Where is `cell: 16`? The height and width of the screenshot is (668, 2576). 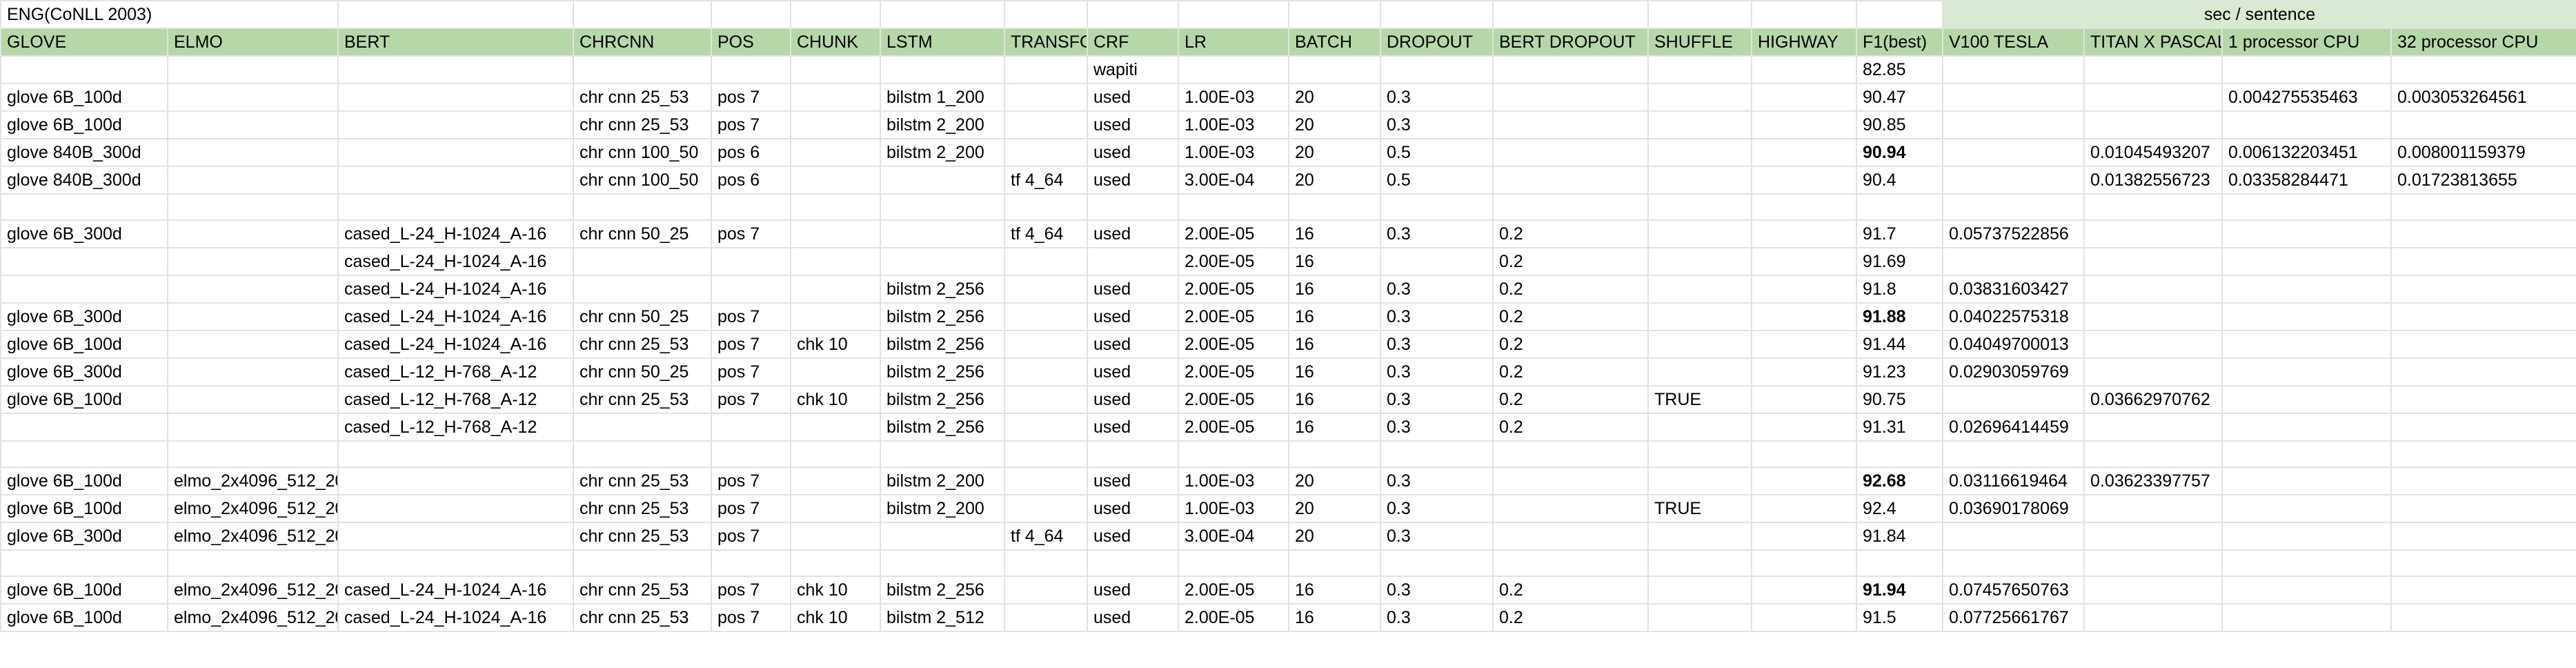
cell: 16 is located at coordinates (1334, 590).